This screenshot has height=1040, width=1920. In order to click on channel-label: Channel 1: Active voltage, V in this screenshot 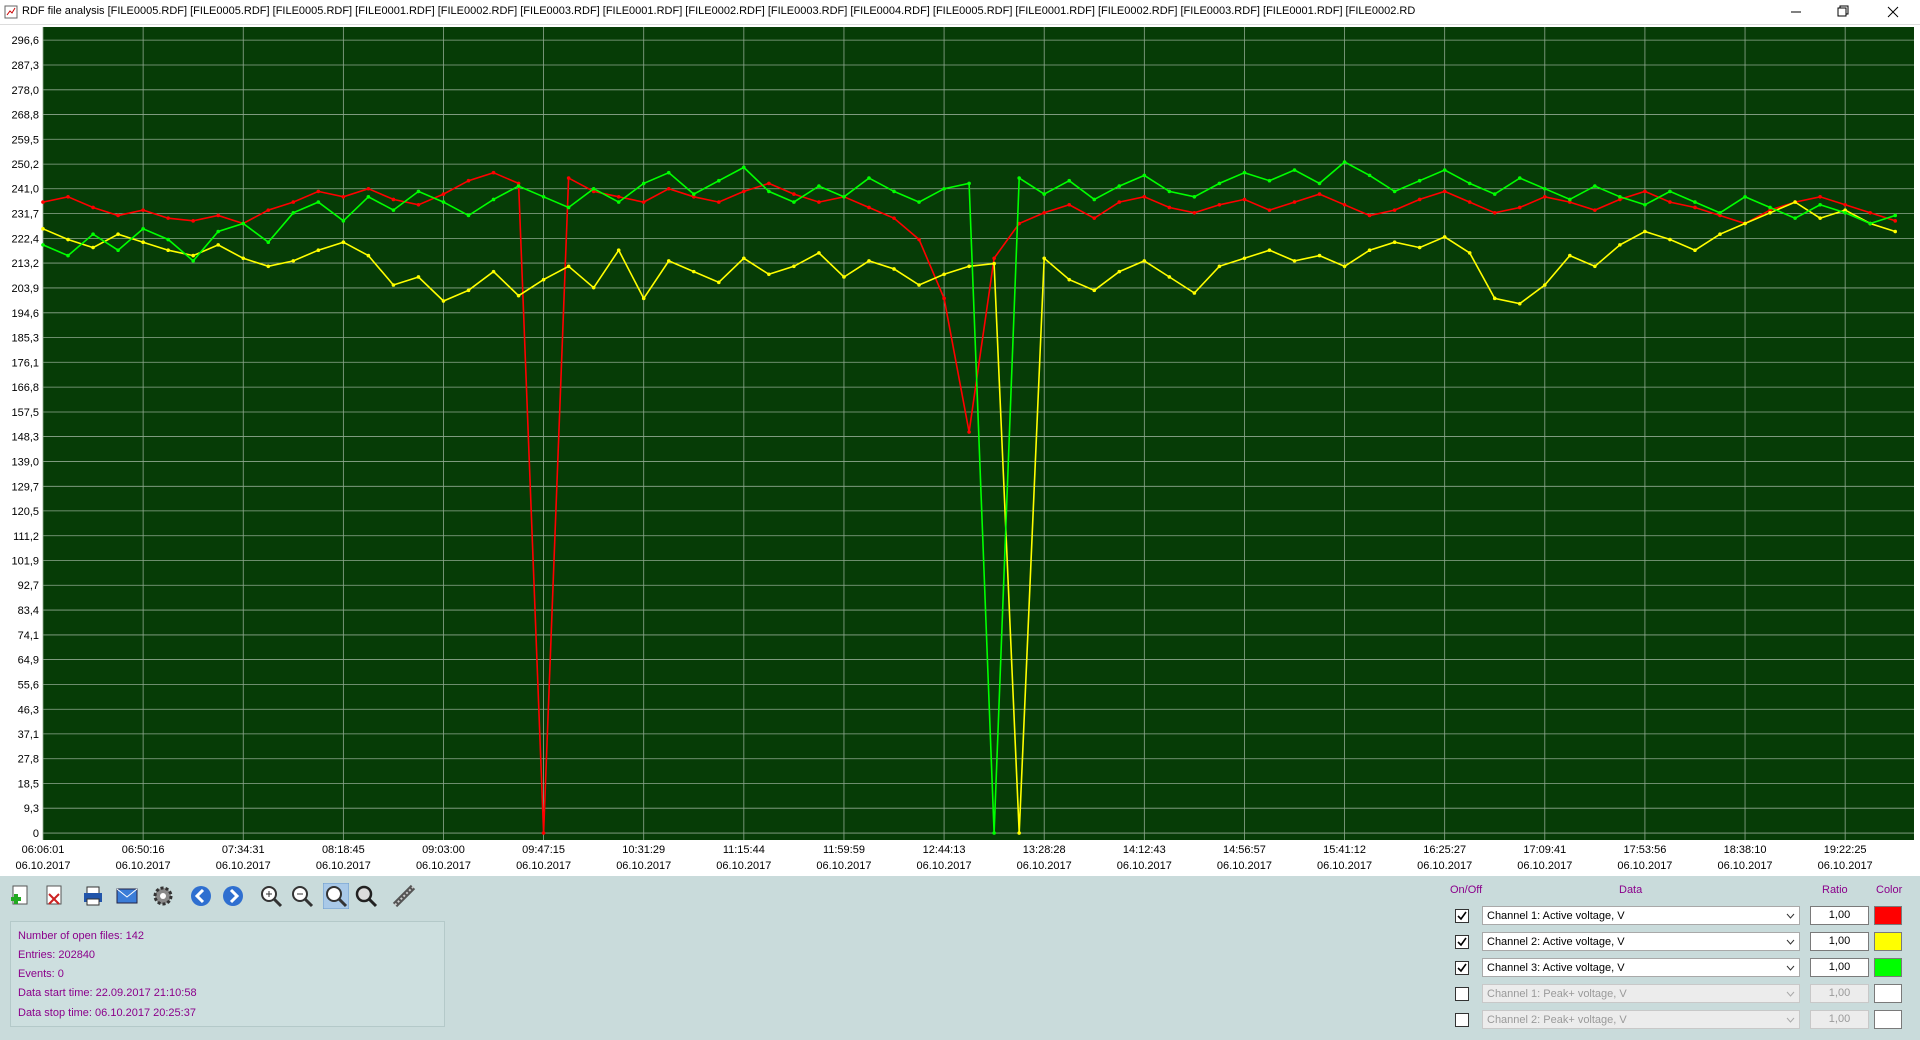, I will do `click(1556, 916)`.